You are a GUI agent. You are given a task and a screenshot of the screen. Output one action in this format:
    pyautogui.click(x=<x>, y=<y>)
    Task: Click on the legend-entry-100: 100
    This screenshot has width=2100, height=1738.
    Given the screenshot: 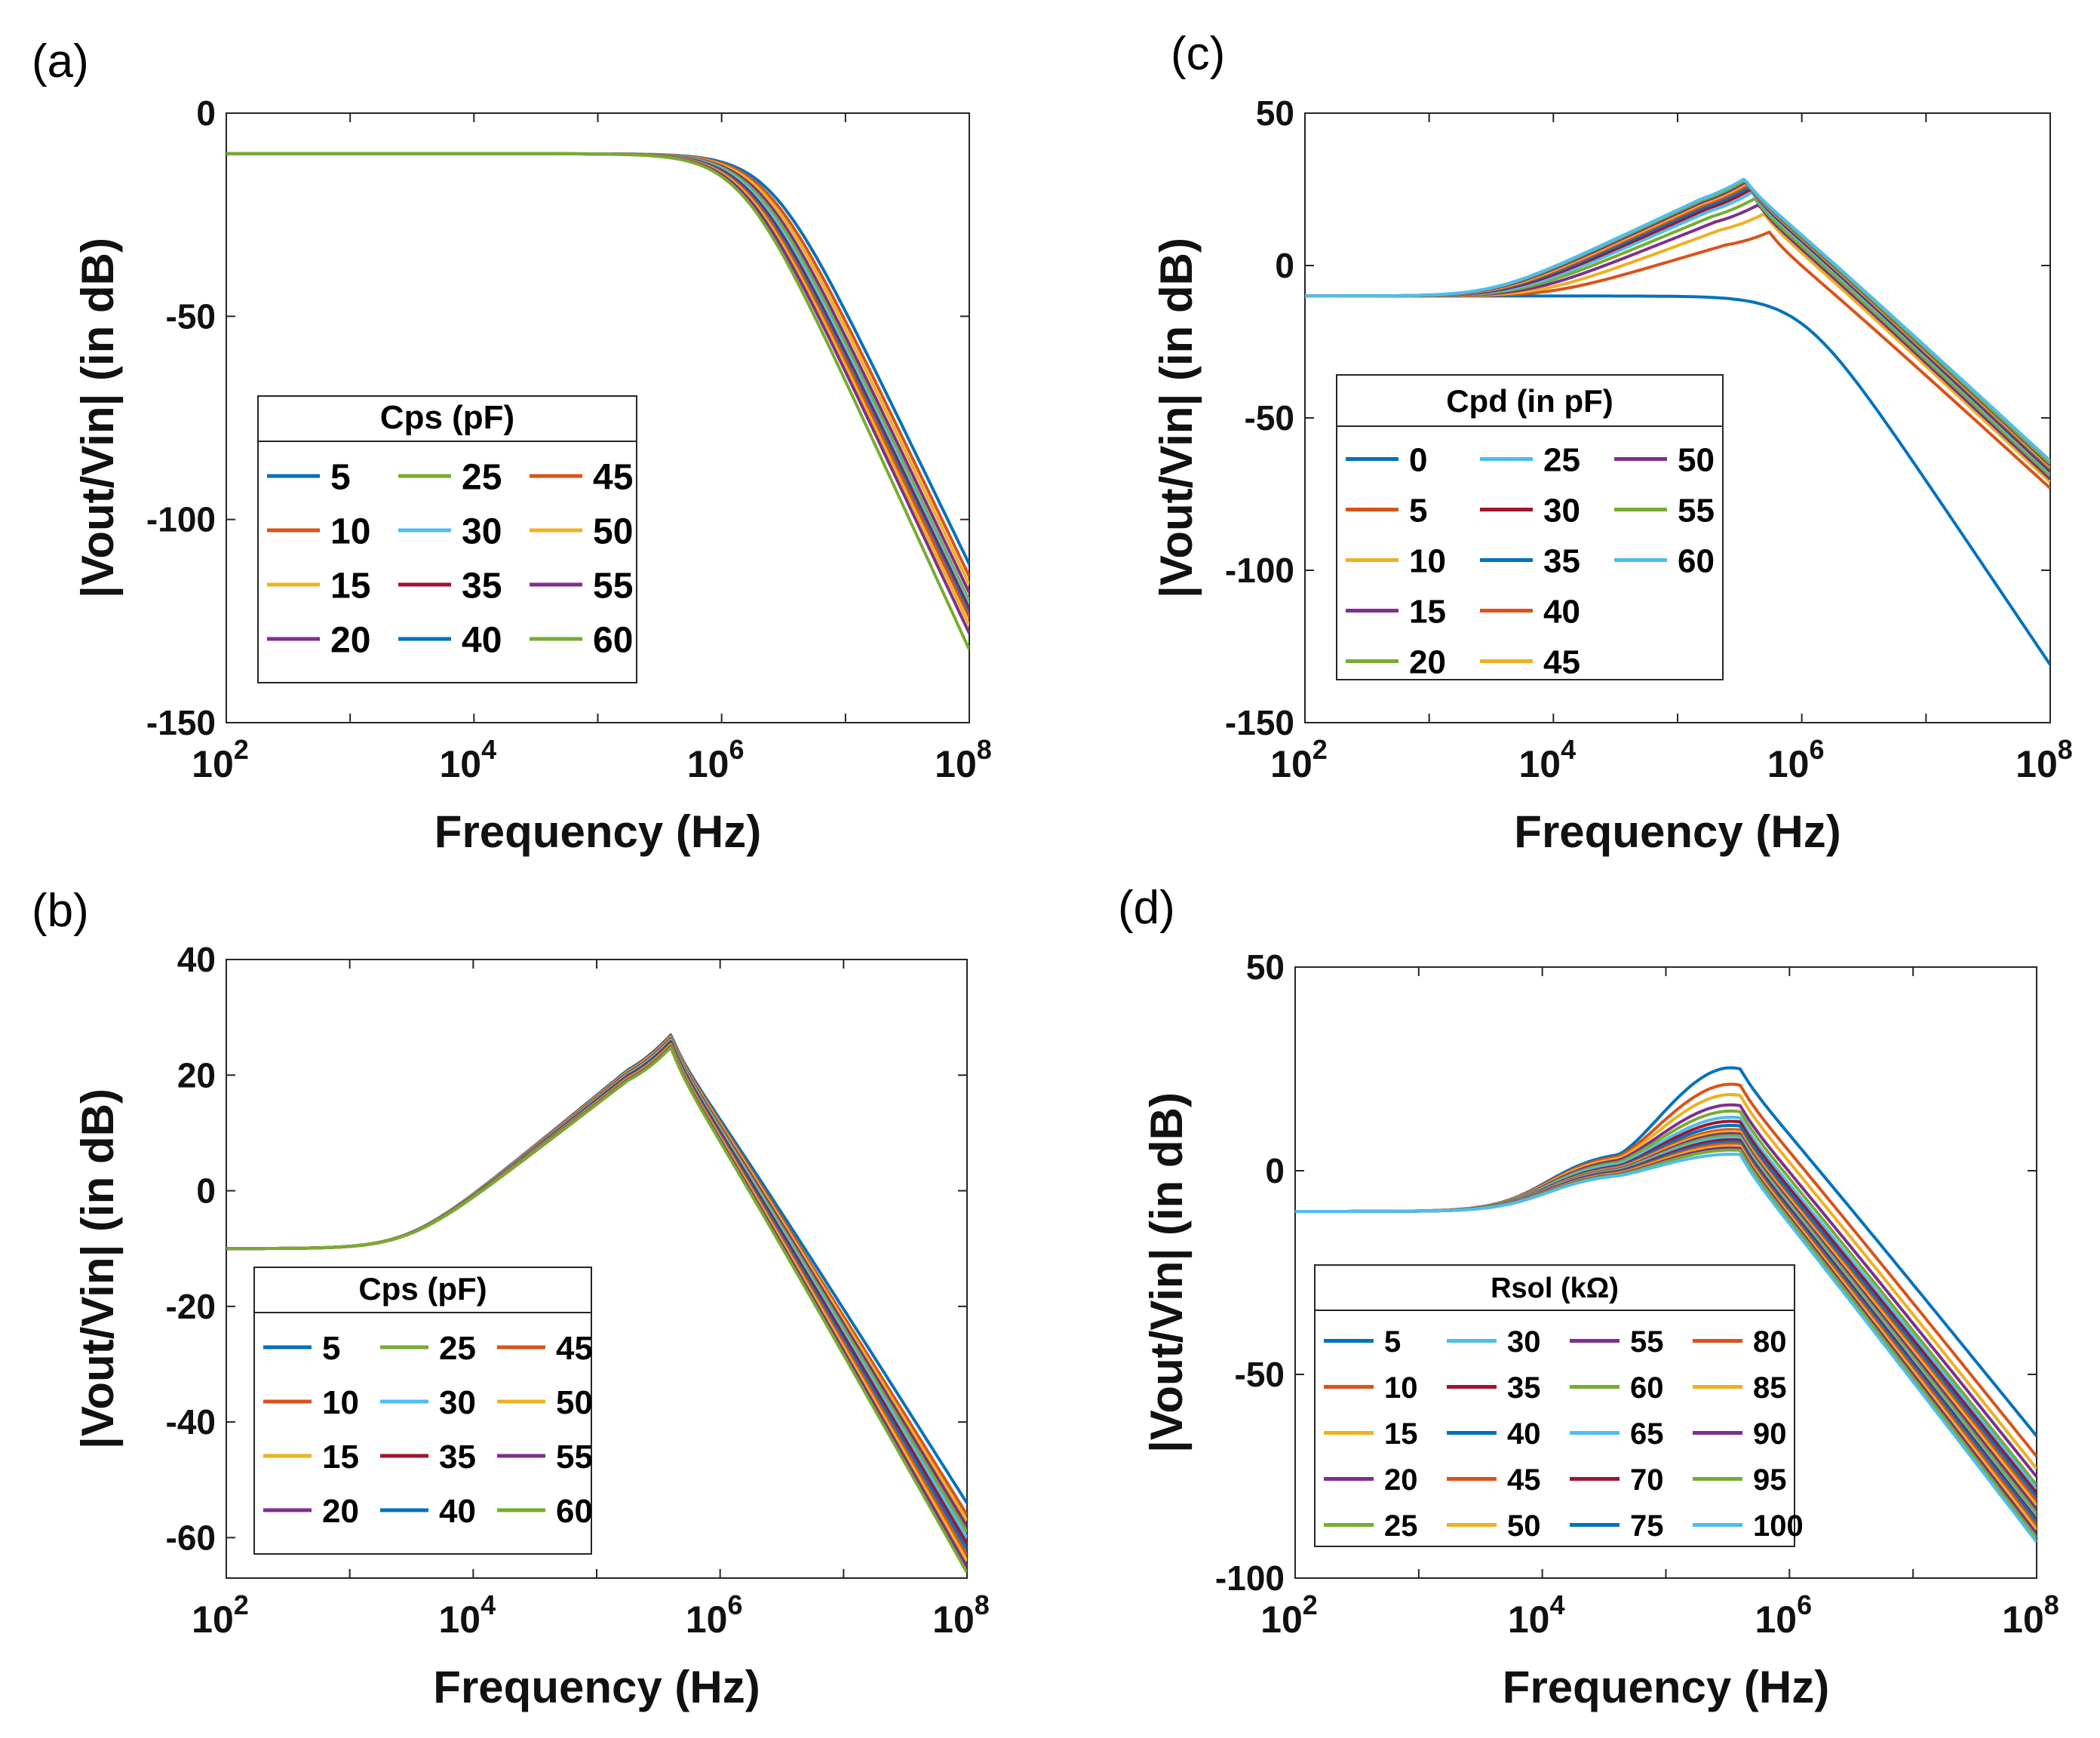 What is the action you would take?
    pyautogui.click(x=1778, y=1526)
    